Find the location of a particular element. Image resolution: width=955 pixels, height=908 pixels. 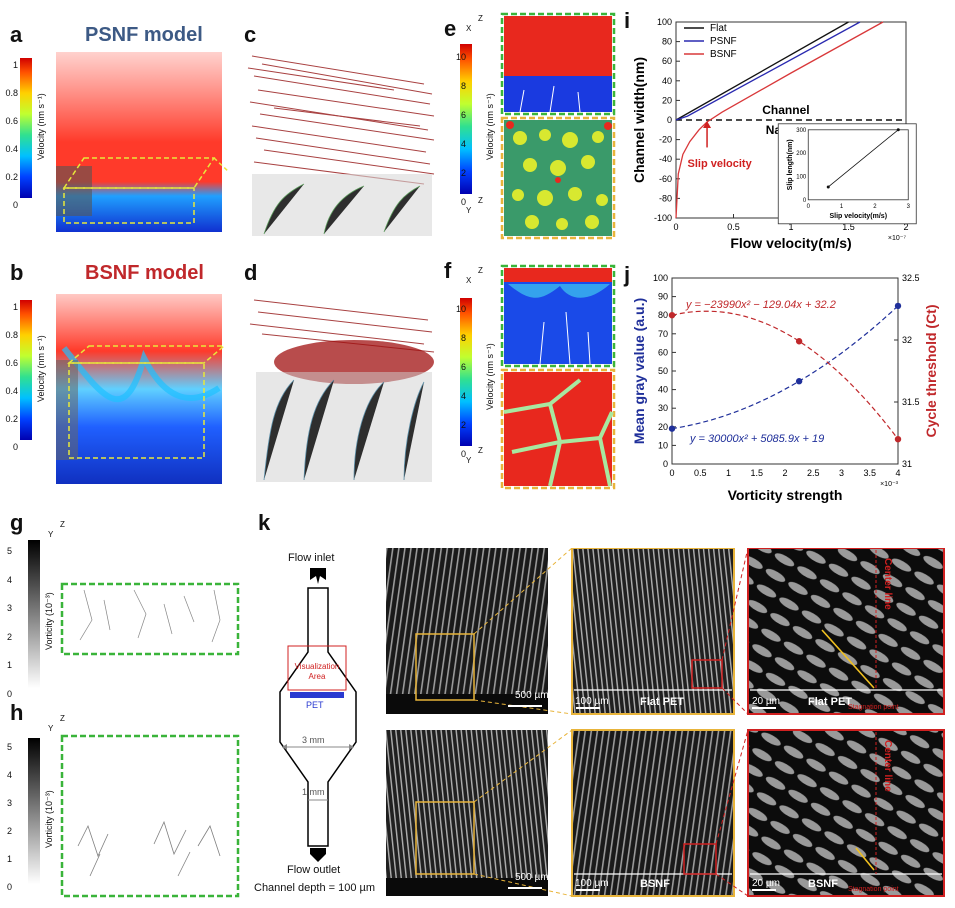

colorbar-h-tick: 2 is located at coordinates (9, 831).